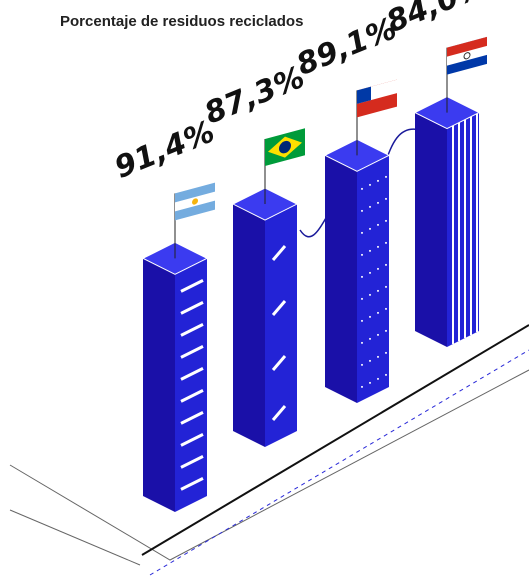 This screenshot has height=579, width=529. I want to click on value-label: 84,0%, so click(437, 20).